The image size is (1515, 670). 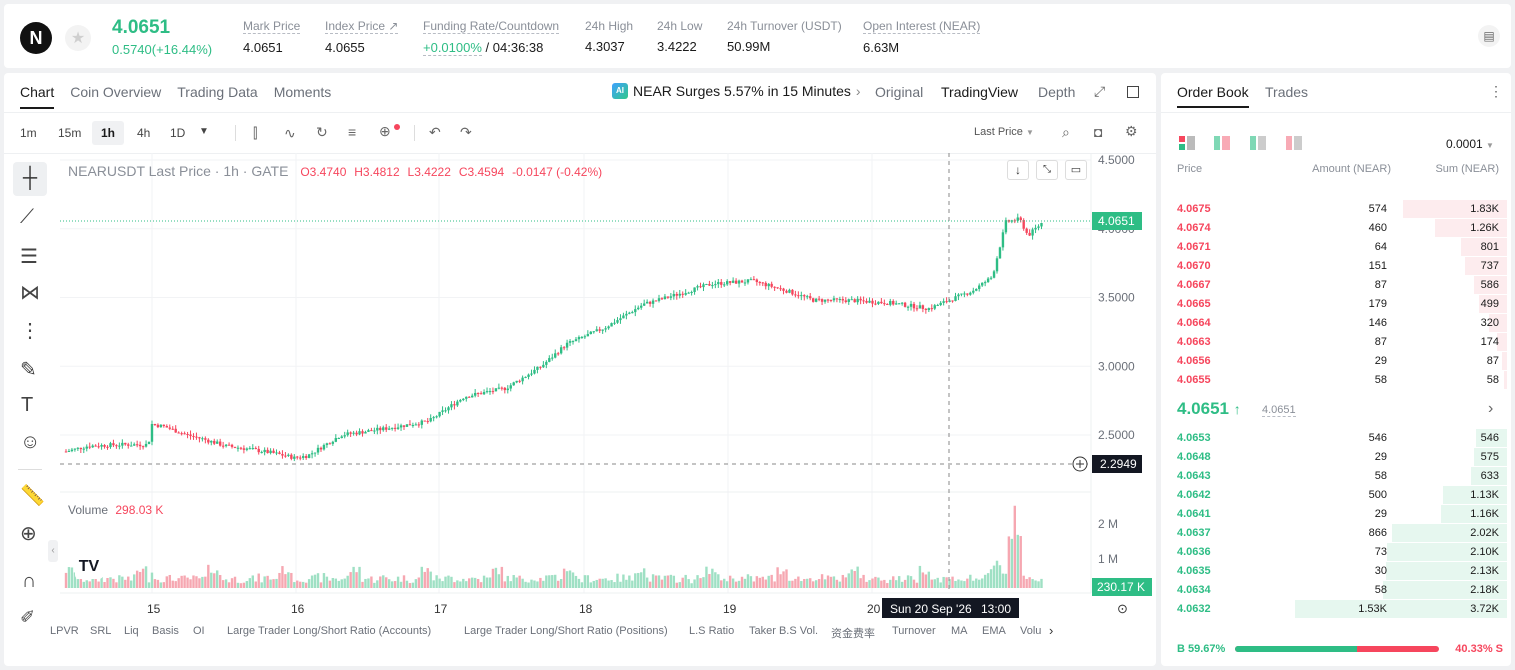 What do you see at coordinates (1100, 91) in the screenshot?
I see `expand-icon: ⤢` at bounding box center [1100, 91].